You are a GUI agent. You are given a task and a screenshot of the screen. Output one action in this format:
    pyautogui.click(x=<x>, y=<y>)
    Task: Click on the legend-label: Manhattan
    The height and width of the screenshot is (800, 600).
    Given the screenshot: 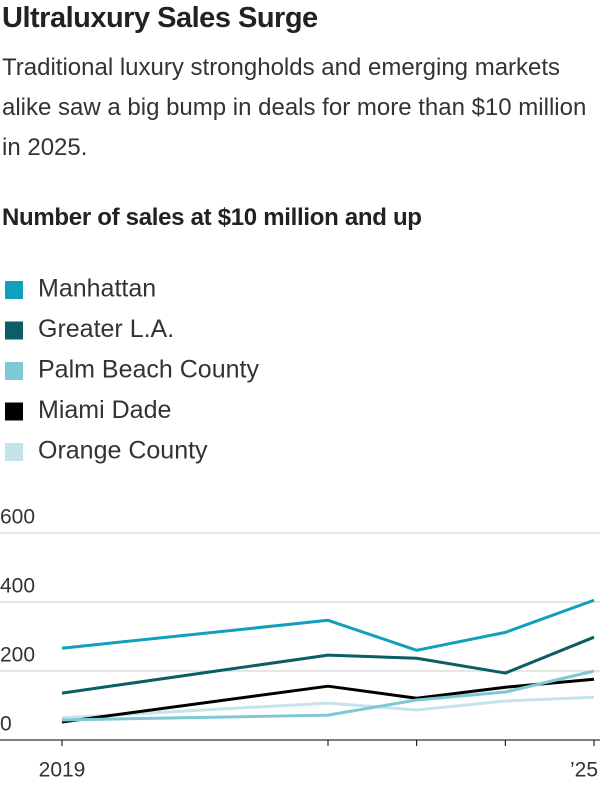 What is the action you would take?
    pyautogui.click(x=97, y=289)
    